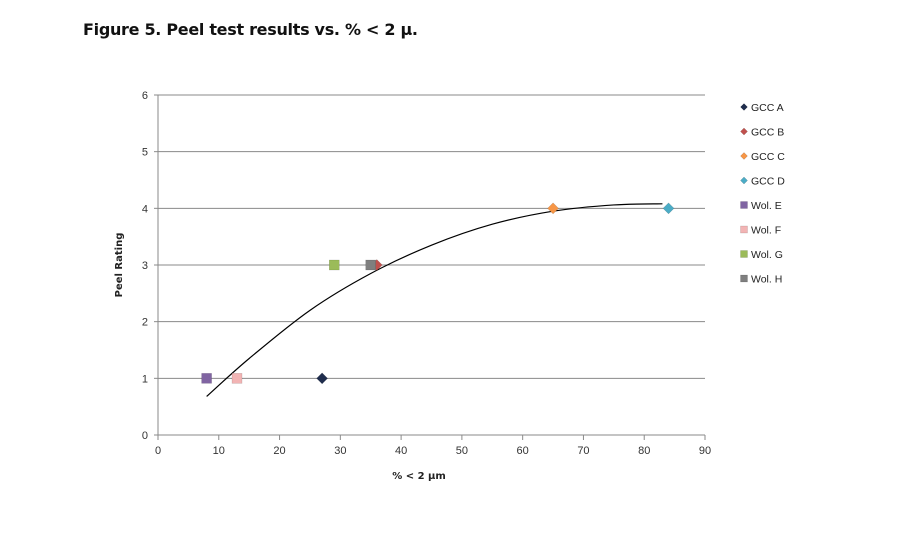  I want to click on figure-caption: Figure 5. Peel test results vs. % < 2 μ., so click(250, 29).